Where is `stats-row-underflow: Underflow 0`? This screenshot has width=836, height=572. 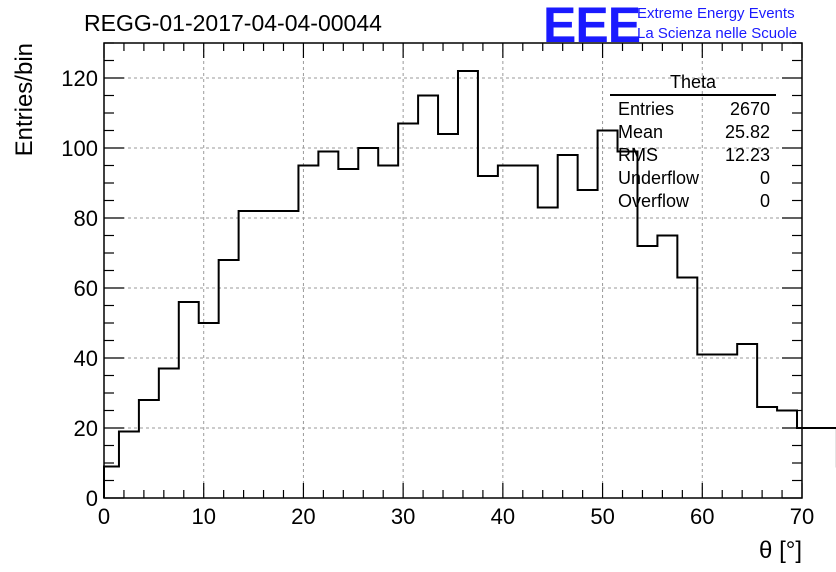
stats-row-underflow: Underflow 0 is located at coordinates (693, 178).